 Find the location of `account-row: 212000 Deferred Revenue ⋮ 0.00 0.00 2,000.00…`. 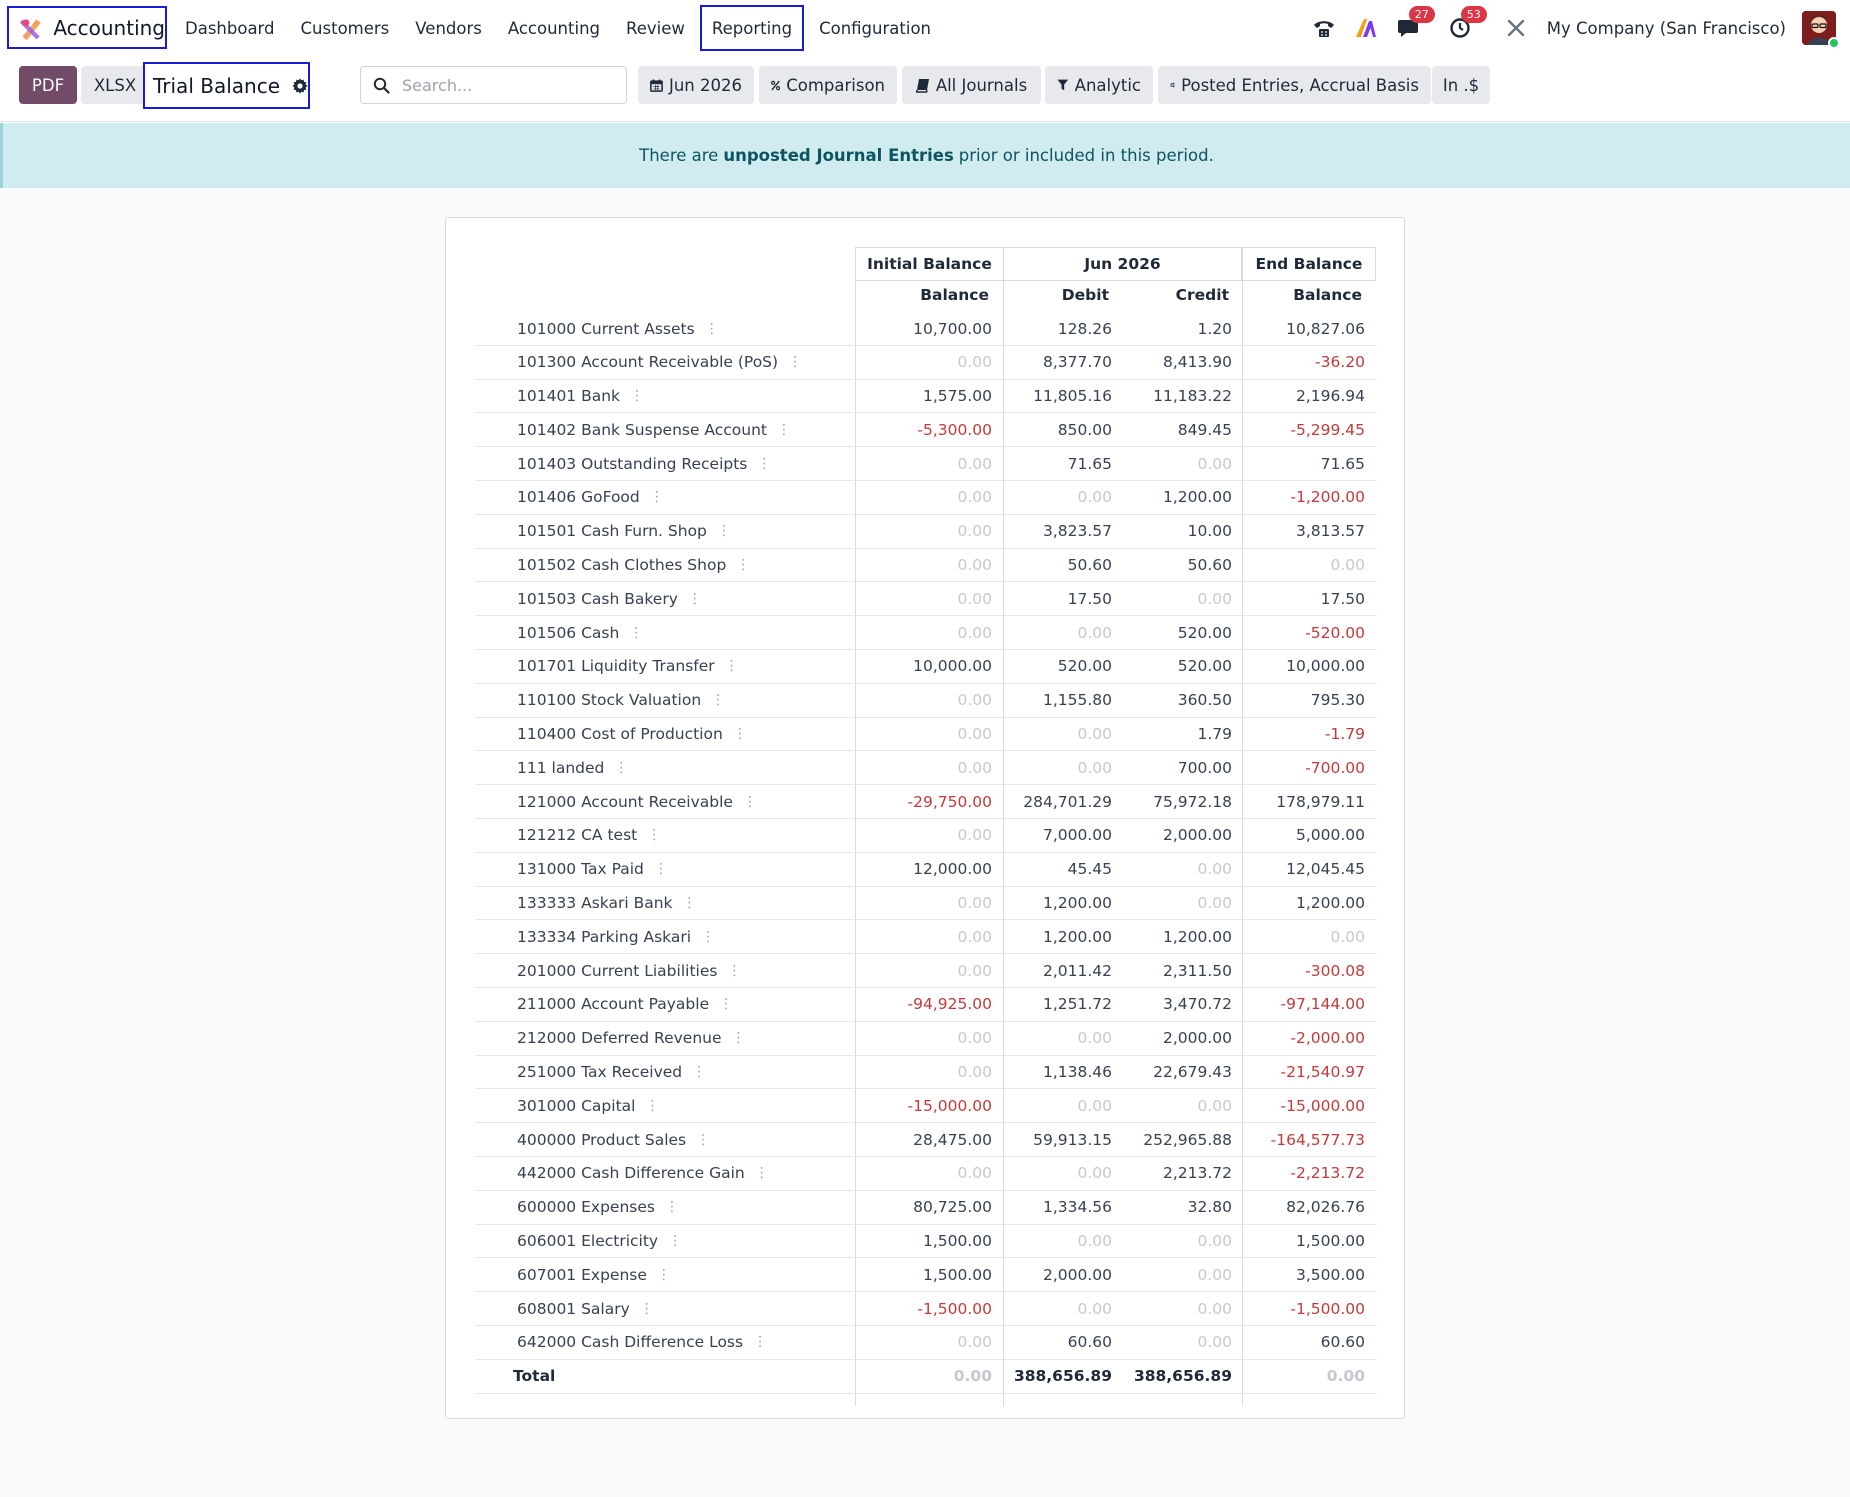

account-row: 212000 Deferred Revenue ⋮ 0.00 0.00 2,000.00… is located at coordinates (926, 1039).